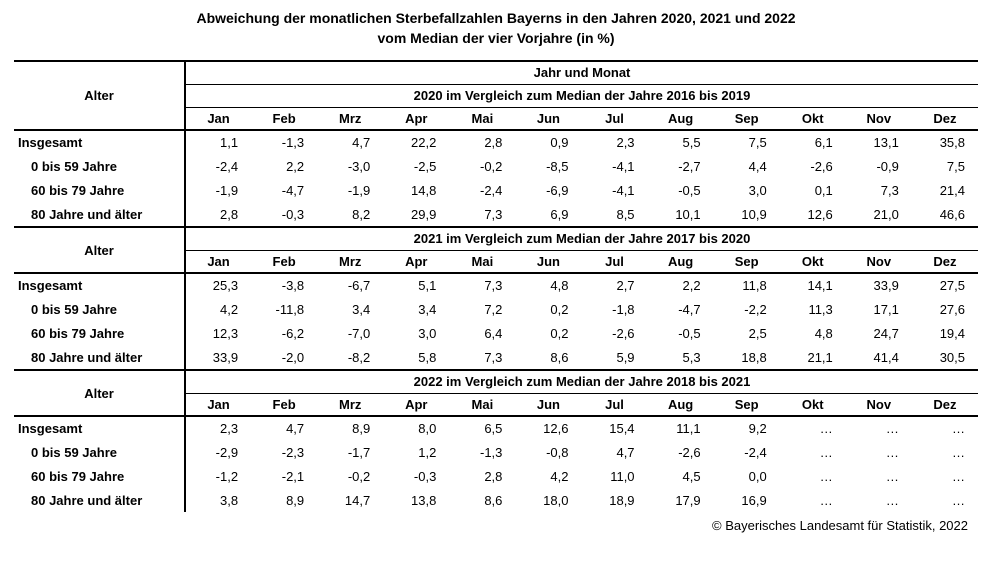 Image resolution: width=992 pixels, height=563 pixels. Describe the element at coordinates (229, 428) in the screenshot. I see `value-cell: 2,3` at that location.